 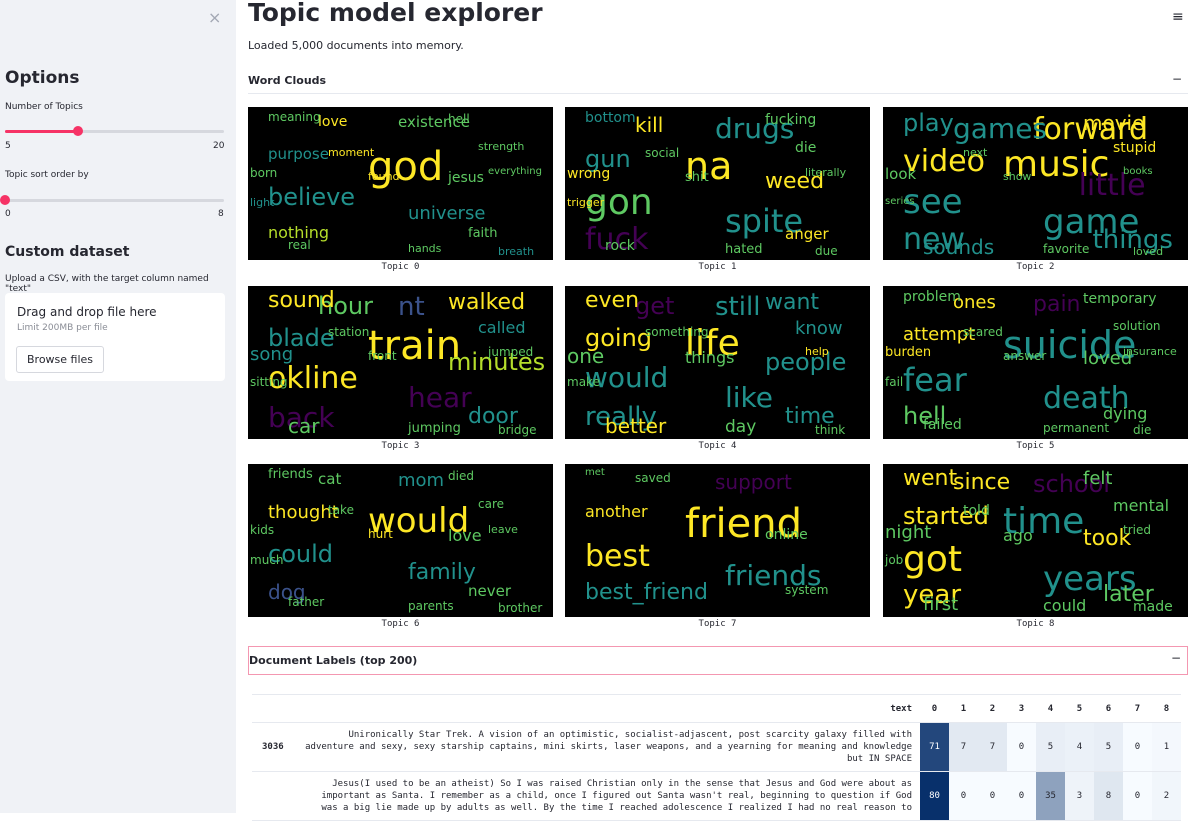 I want to click on word-cloud-word: video, so click(x=944, y=161).